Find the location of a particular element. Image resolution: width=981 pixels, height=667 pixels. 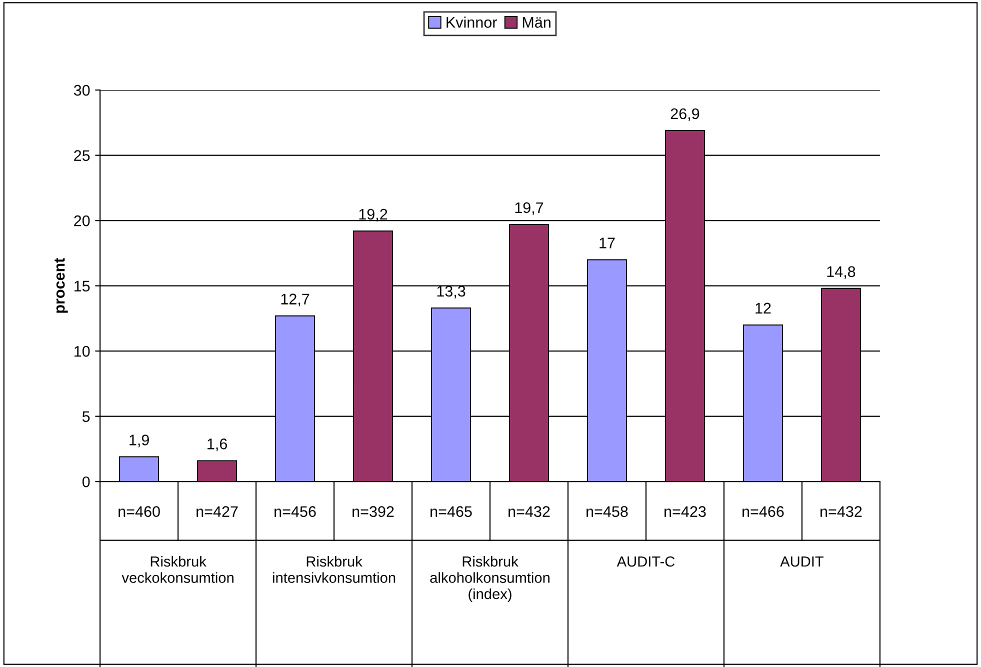

x-tick-label: n=392 is located at coordinates (373, 511).